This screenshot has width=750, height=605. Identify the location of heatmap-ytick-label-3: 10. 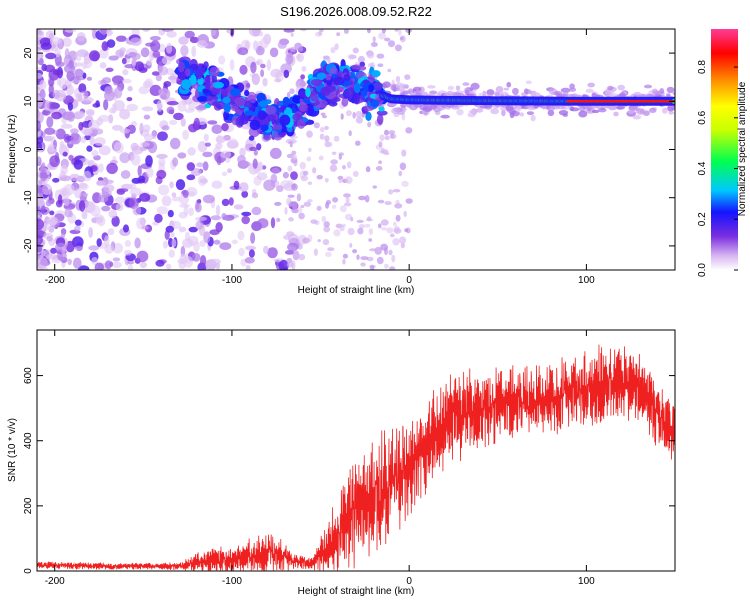
(28, 101).